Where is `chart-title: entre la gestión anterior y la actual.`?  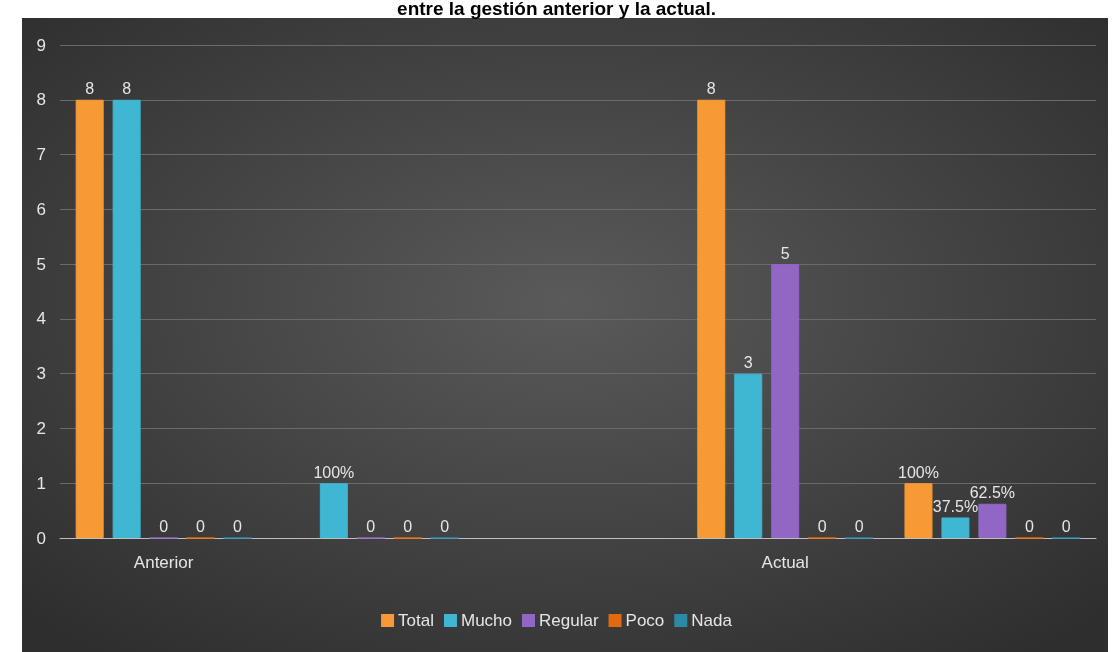 chart-title: entre la gestión anterior y la actual. is located at coordinates (556, 9).